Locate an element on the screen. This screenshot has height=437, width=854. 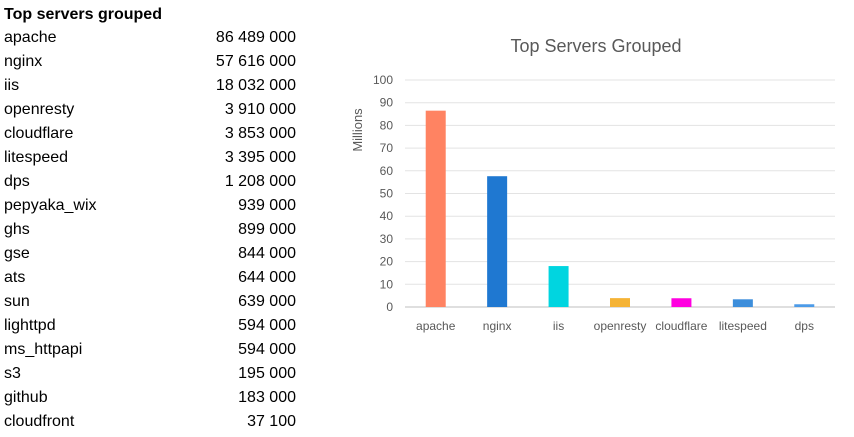
table-row: apache 86 489 000 is located at coordinates (152, 38).